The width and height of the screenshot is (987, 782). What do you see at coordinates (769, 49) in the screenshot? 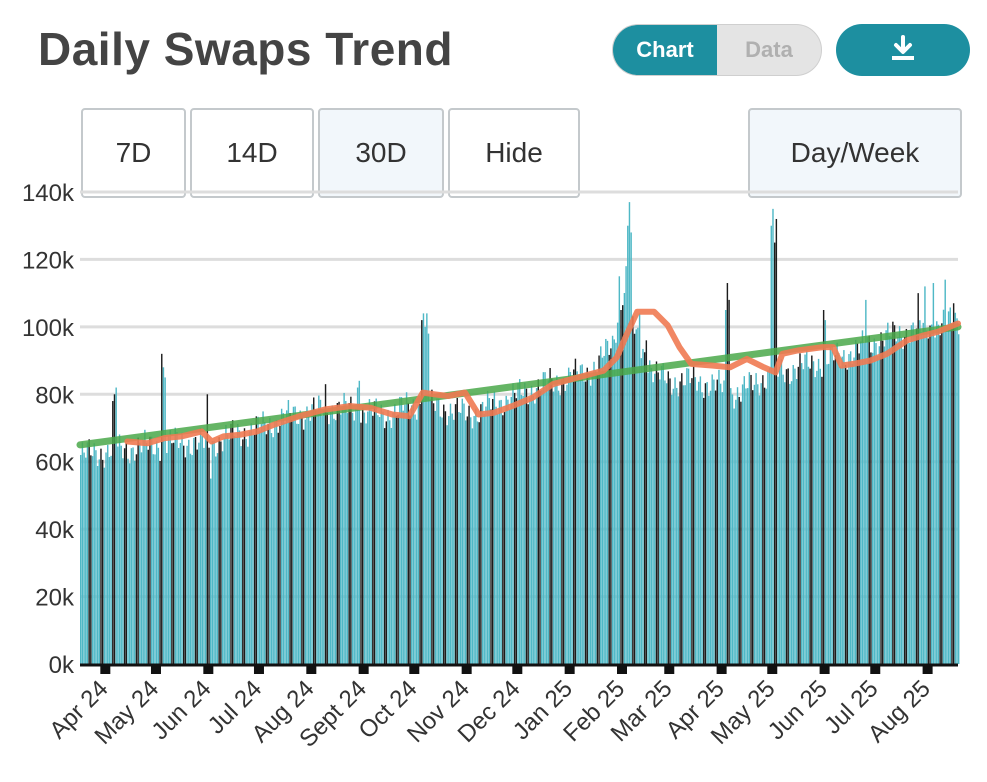
I see `data-view-button: Data` at bounding box center [769, 49].